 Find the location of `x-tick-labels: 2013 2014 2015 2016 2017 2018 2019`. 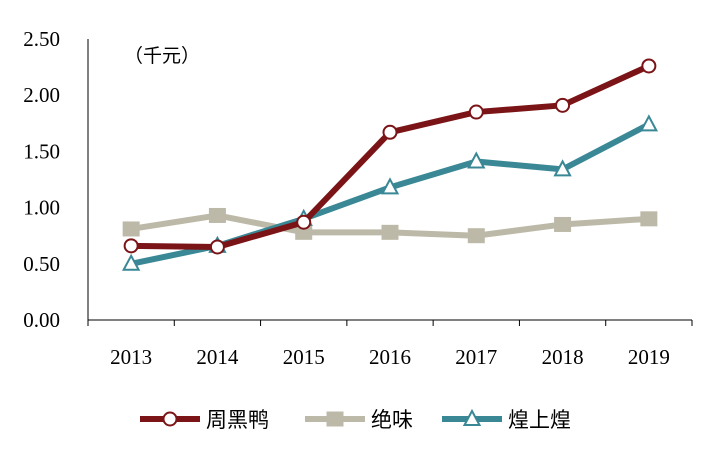

x-tick-labels: 2013 2014 2015 2016 2017 2018 2019 is located at coordinates (390, 357).